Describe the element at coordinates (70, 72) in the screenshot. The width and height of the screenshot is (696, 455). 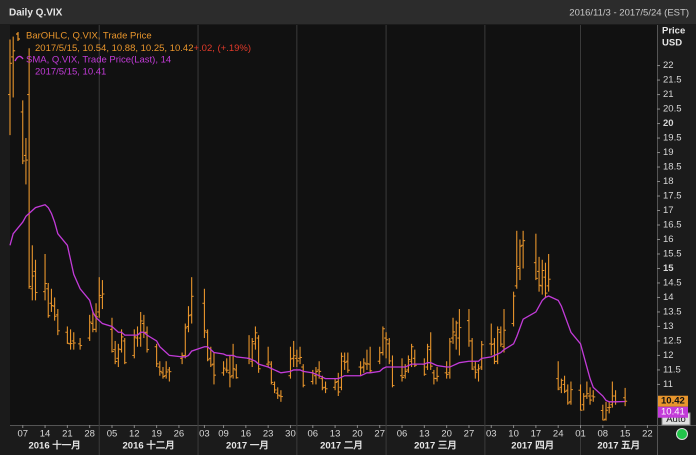
I see `legend-detail: 2017/5/15, 10.41` at that location.